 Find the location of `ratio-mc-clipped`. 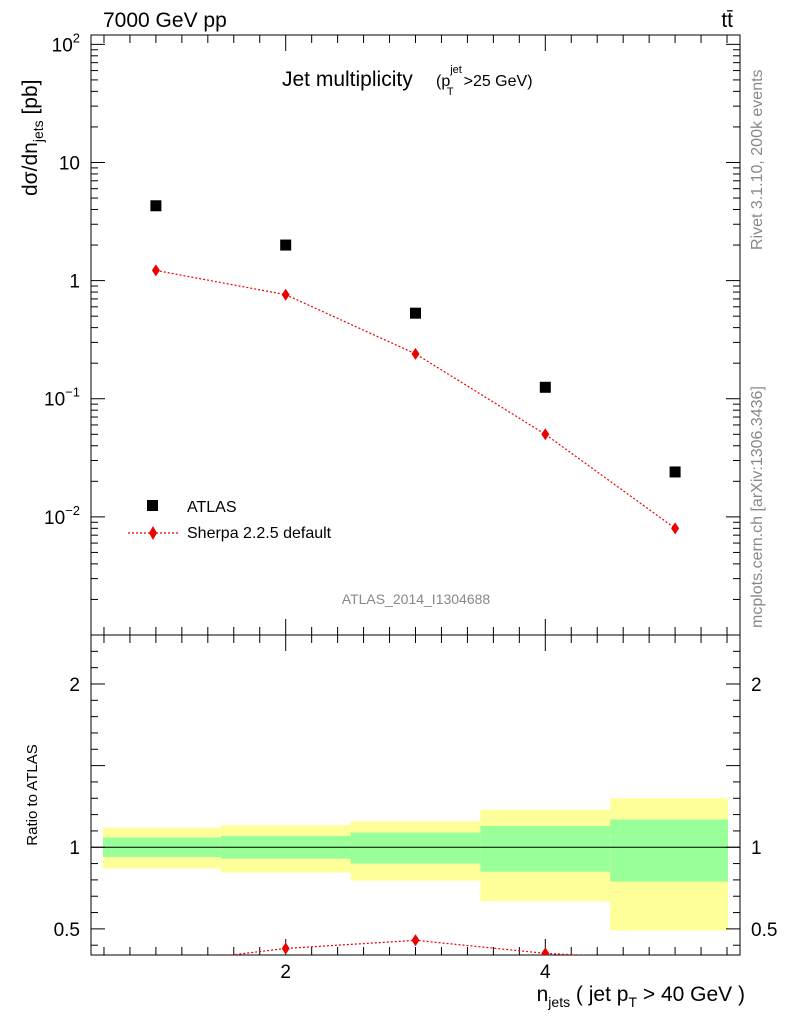

ratio-mc-clipped is located at coordinates (414, 952).